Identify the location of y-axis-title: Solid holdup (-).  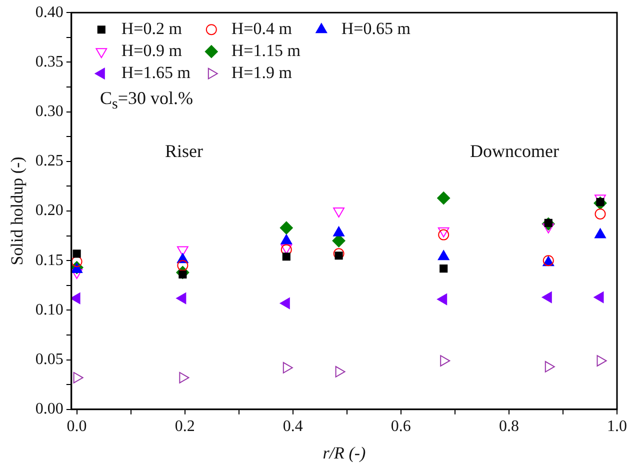
(17, 211).